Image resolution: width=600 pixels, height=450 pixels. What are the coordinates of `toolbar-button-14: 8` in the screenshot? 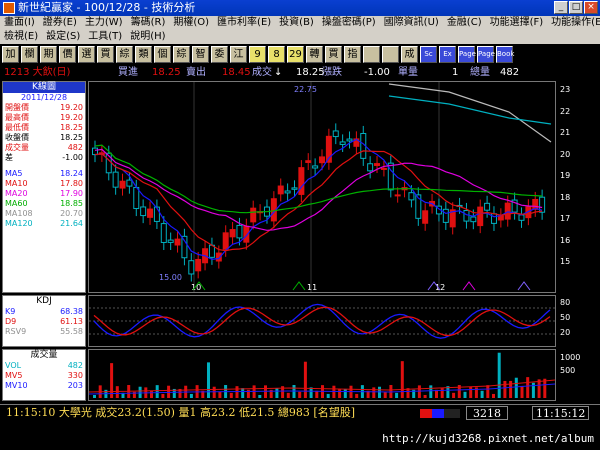 It's located at (276, 54).